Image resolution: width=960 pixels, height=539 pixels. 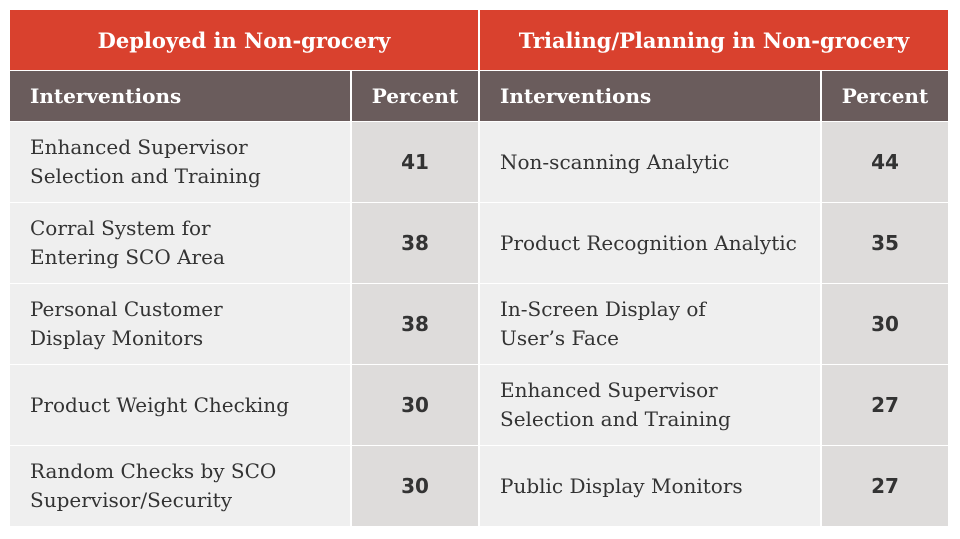 What do you see at coordinates (180, 243) in the screenshot?
I see `left-intervention-cell: Corral System for Entering SCO Area` at bounding box center [180, 243].